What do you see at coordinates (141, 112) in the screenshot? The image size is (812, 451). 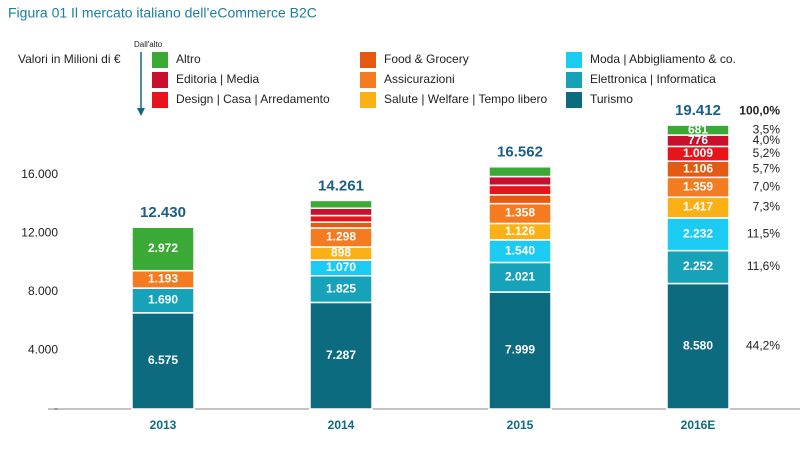 I see `arrow-head` at bounding box center [141, 112].